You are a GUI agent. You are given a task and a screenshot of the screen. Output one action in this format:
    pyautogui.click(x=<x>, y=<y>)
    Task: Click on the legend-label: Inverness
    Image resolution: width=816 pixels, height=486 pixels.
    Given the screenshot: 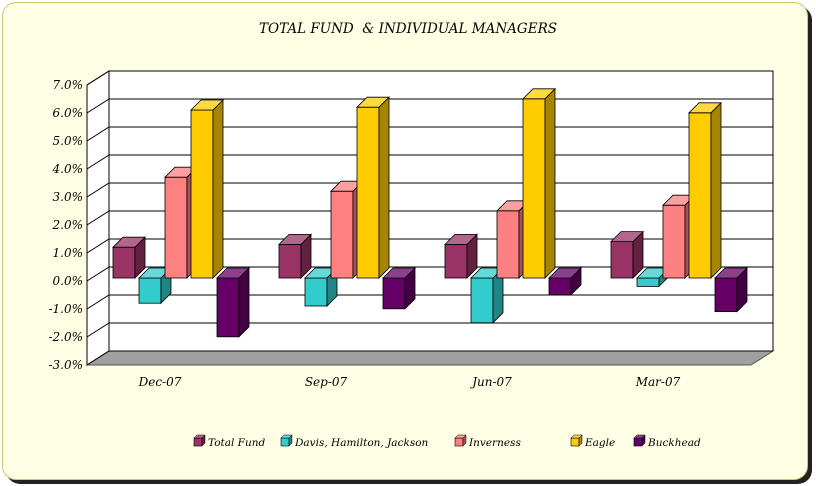 What is the action you would take?
    pyautogui.click(x=494, y=443)
    